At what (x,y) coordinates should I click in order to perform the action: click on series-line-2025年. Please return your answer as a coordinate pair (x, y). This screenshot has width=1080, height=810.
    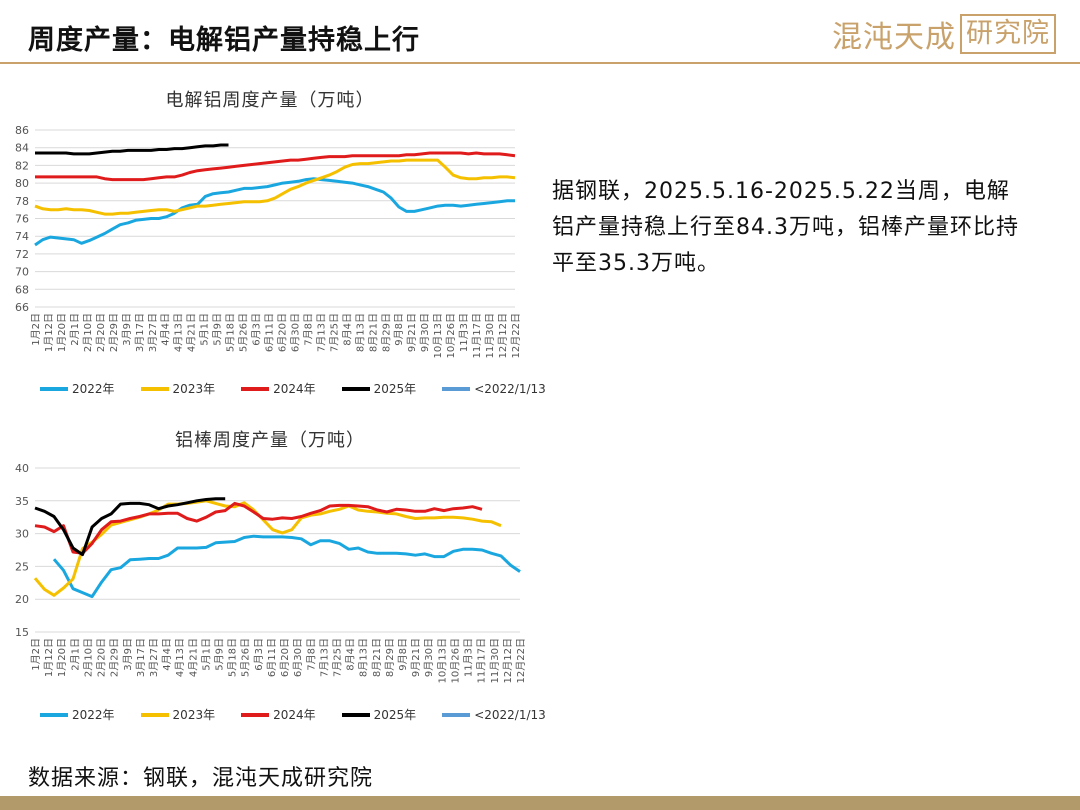
    Looking at the image, I should click on (132, 149).